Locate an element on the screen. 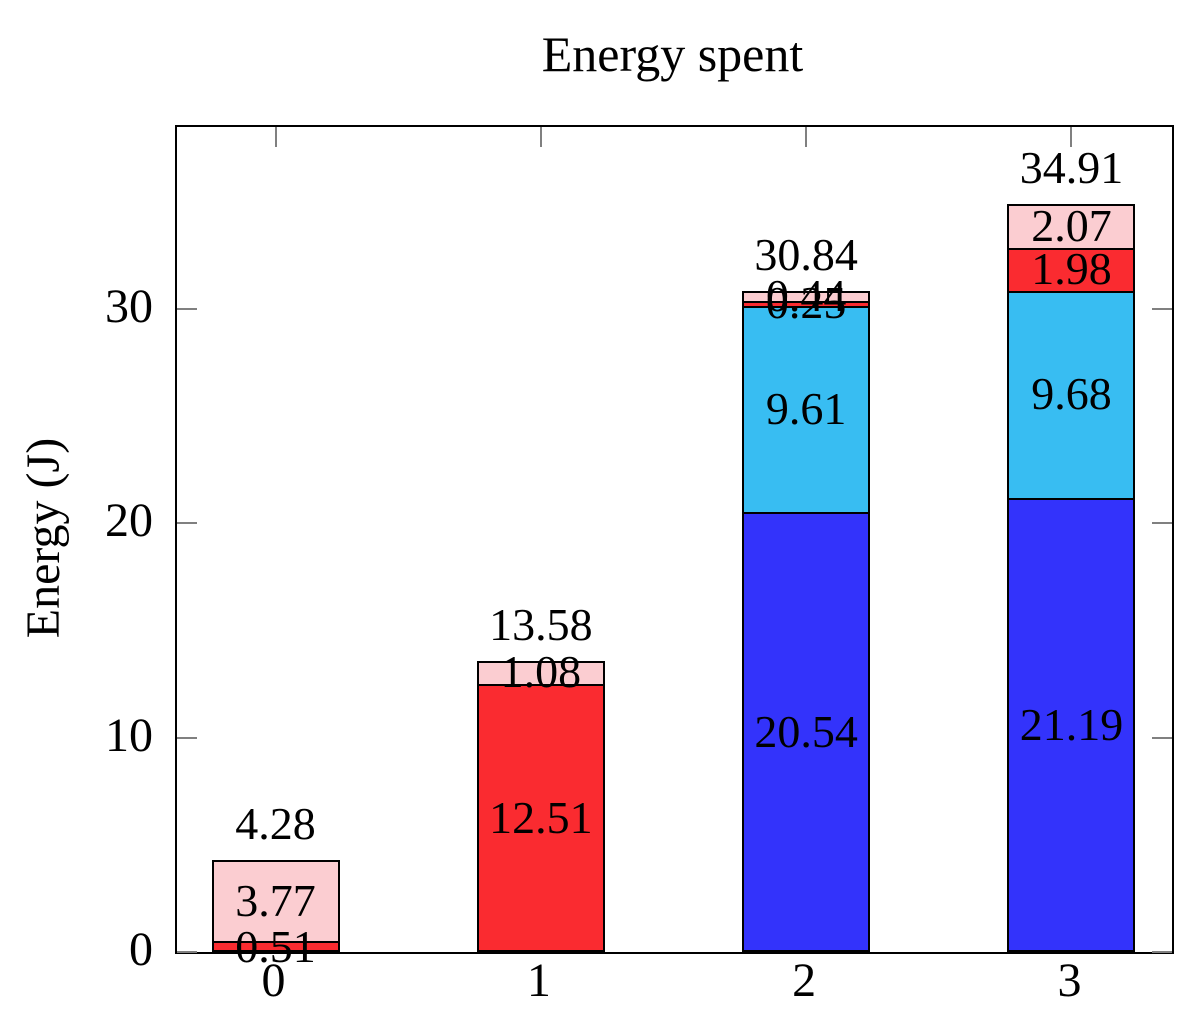  segment-value-label: 1.98 is located at coordinates (1071, 269).